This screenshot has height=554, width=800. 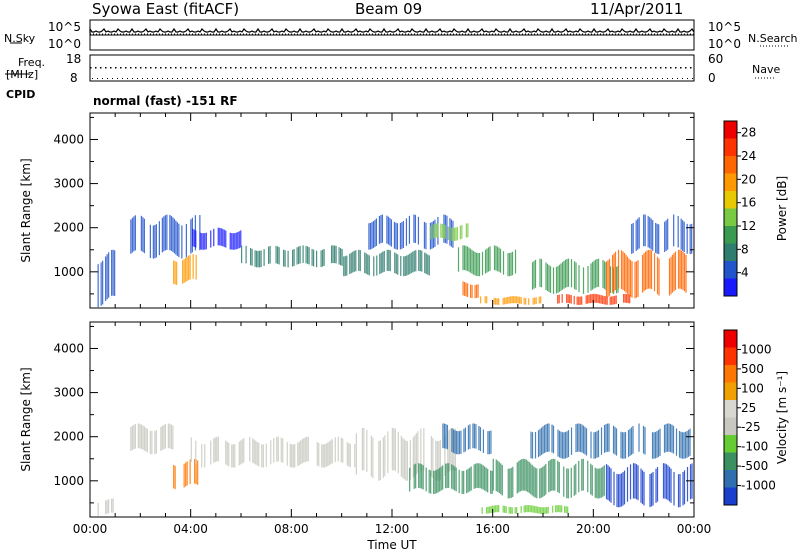 I want to click on y-axis-label: Slant Range [km], so click(x=26, y=419).